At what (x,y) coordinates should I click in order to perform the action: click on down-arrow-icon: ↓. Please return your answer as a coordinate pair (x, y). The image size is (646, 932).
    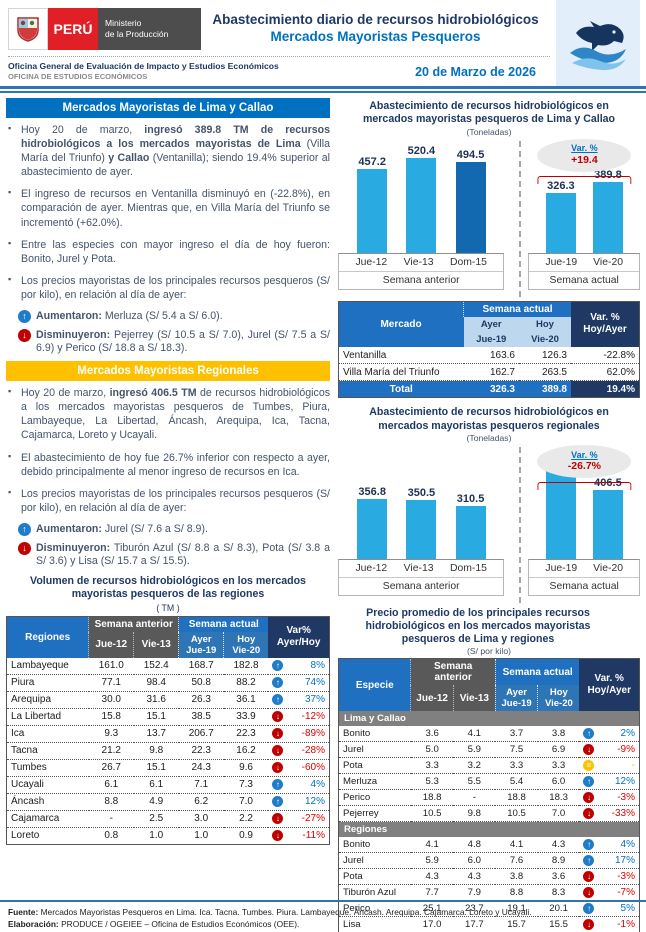
    Looking at the image, I should click on (589, 925).